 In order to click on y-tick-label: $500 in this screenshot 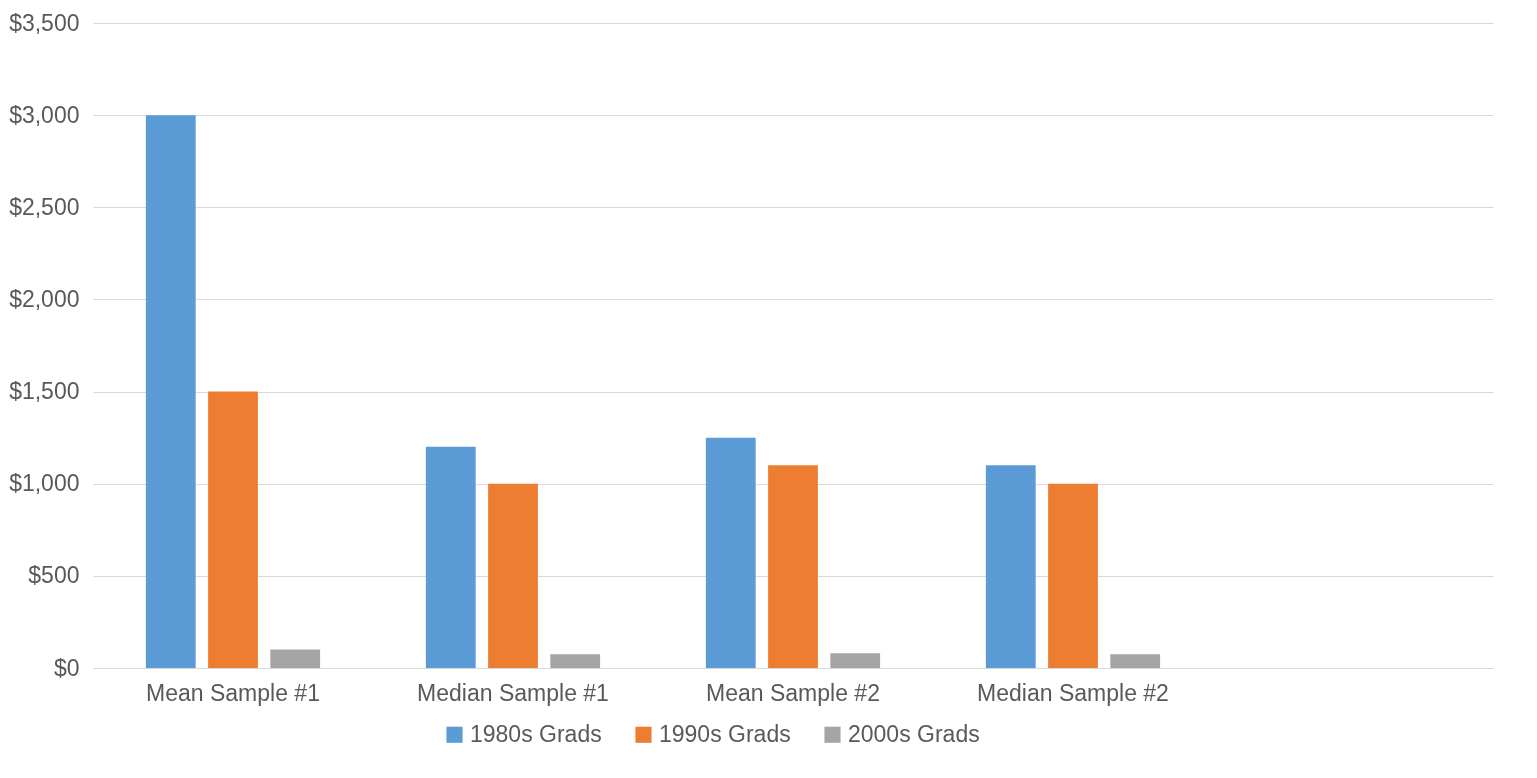, I will do `click(54, 575)`.